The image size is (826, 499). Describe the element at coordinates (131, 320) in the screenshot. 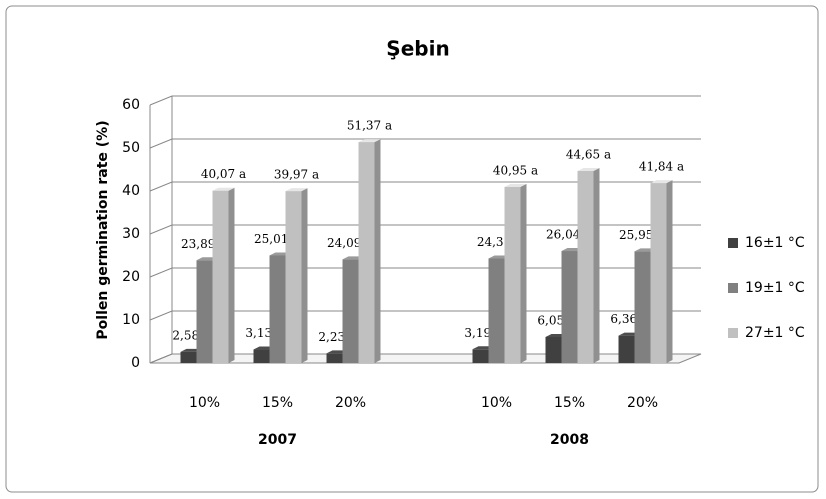

I see `y-tick-label: 10` at that location.